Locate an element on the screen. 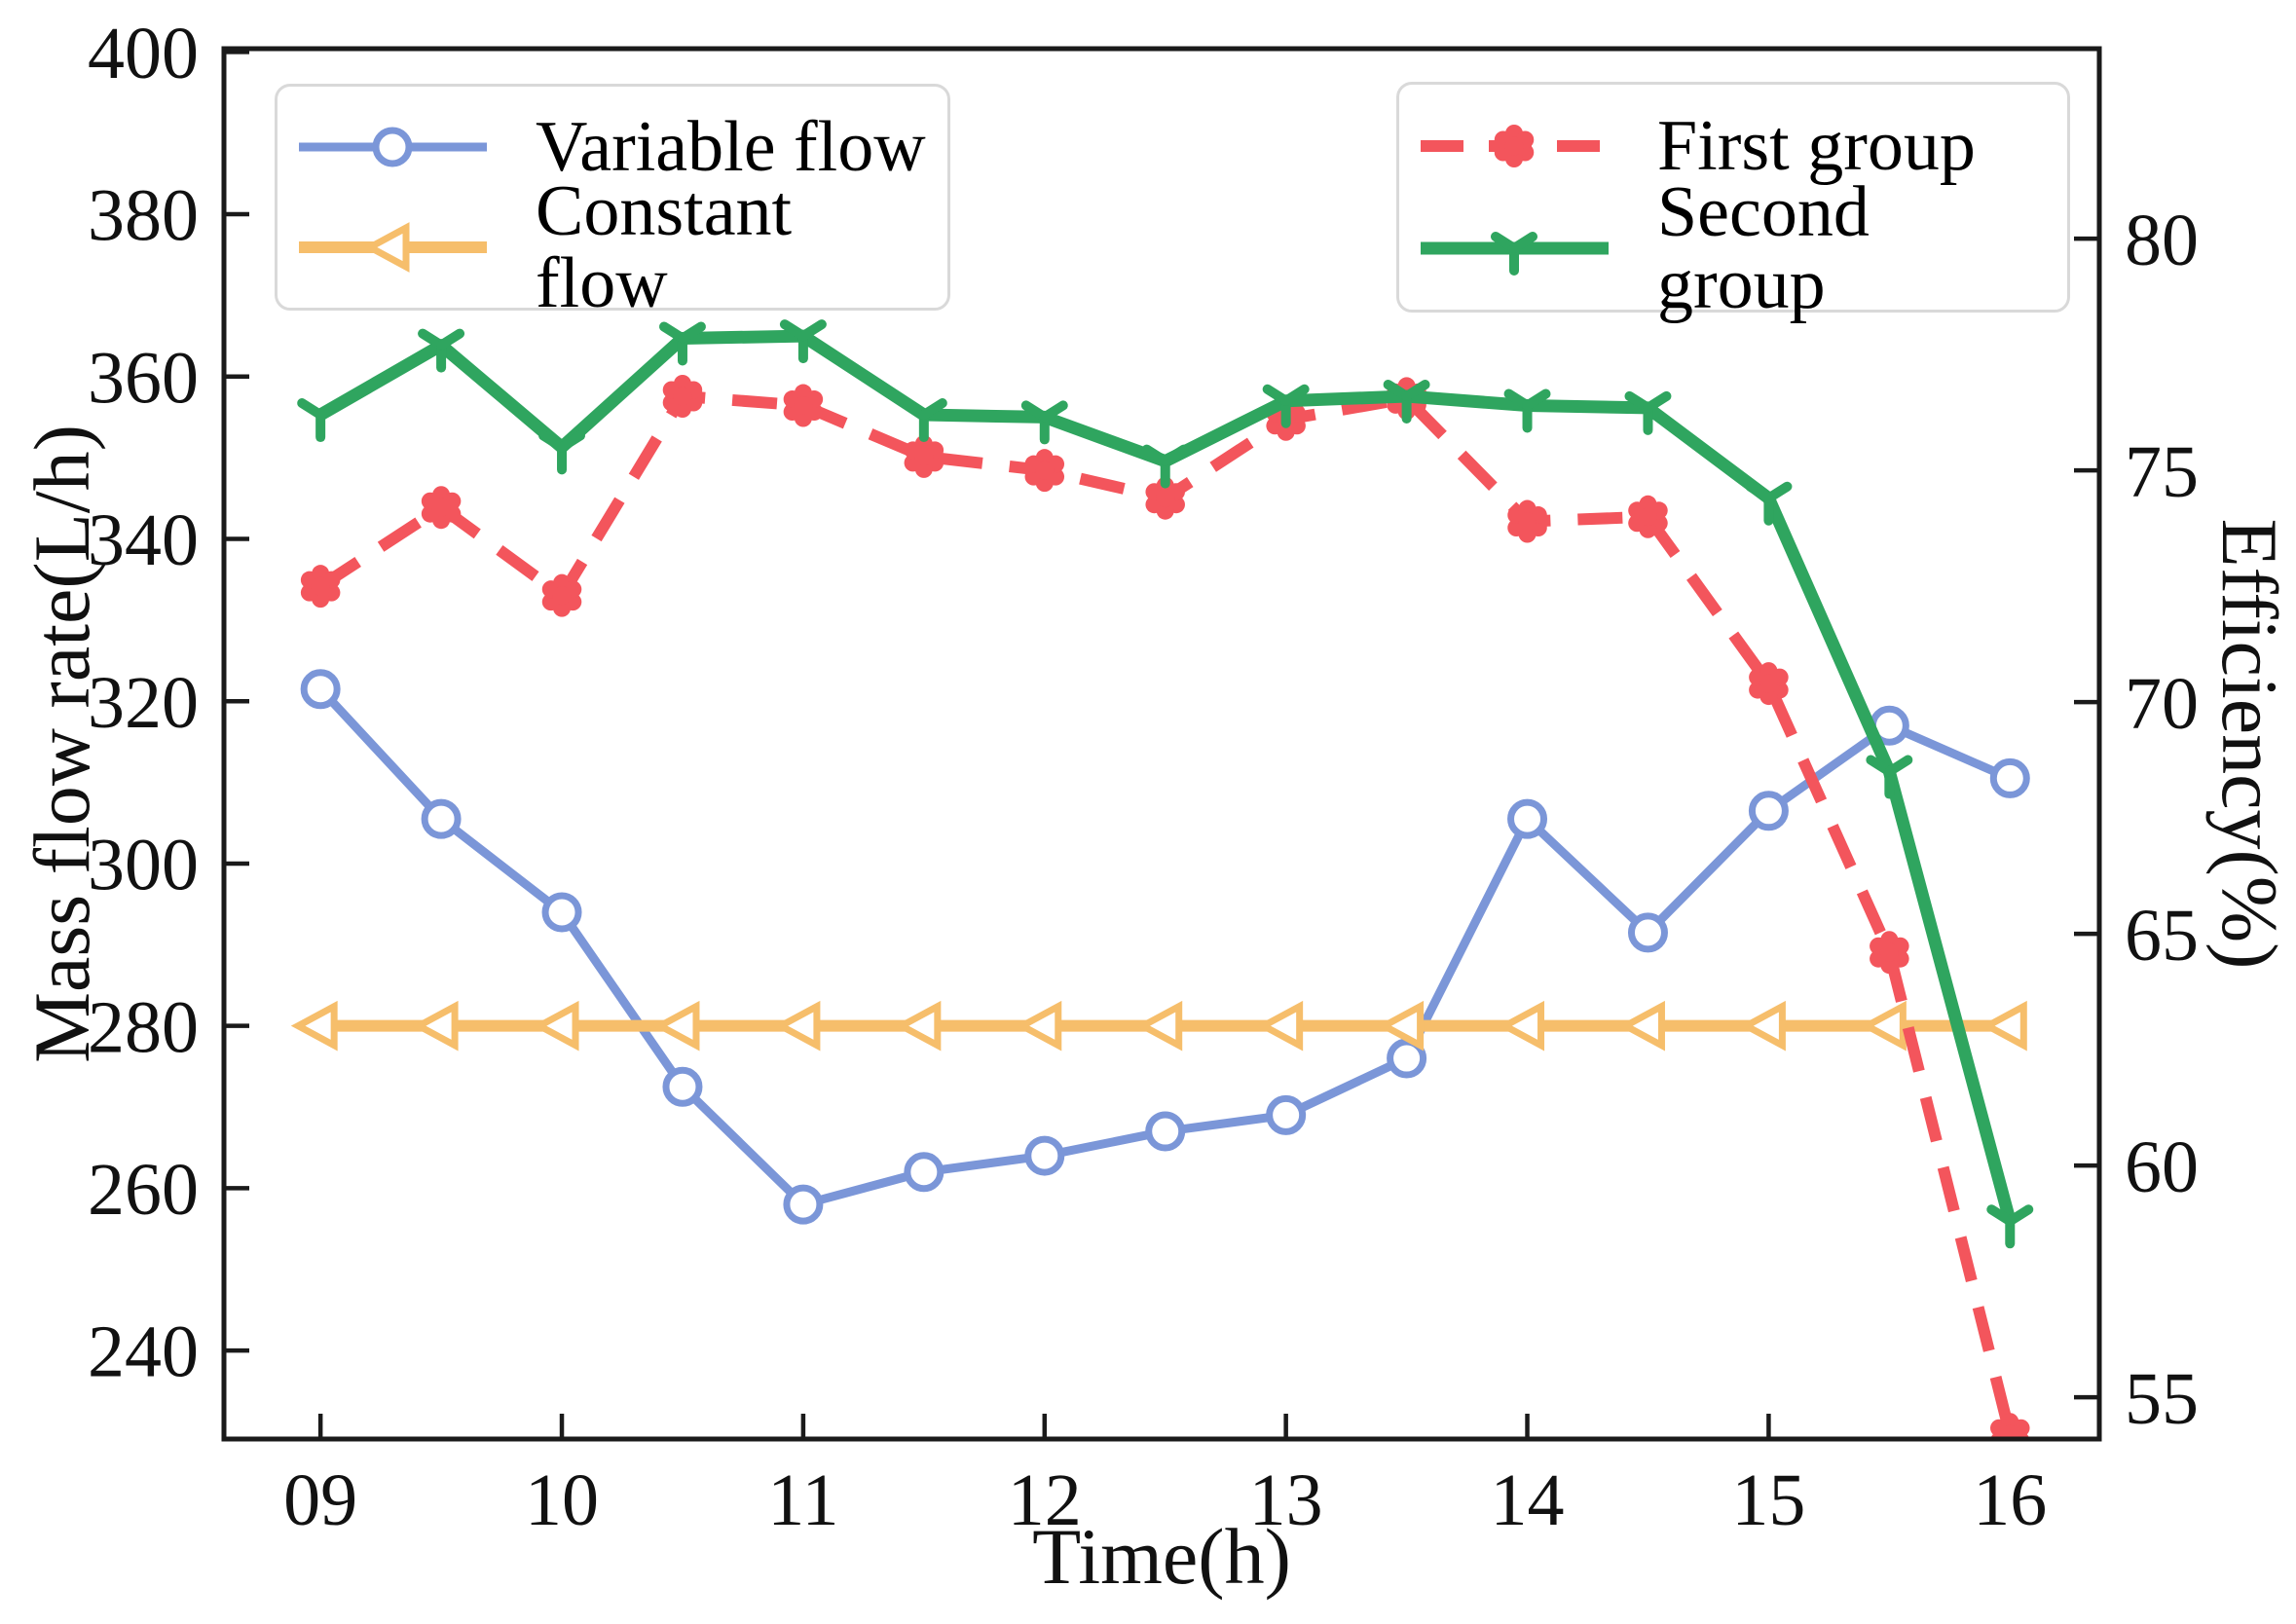  left-tick-label: 300 is located at coordinates (143, 865).